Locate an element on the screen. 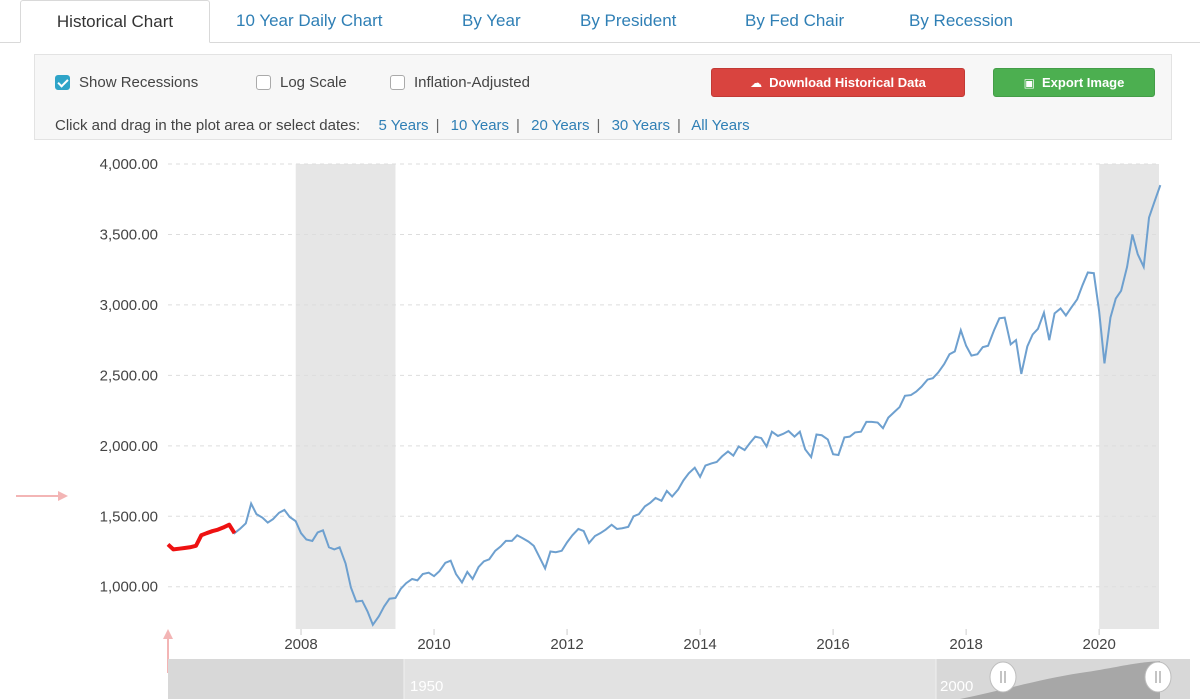 This screenshot has height=699, width=1200. checkbox-checked-icon is located at coordinates (62, 82).